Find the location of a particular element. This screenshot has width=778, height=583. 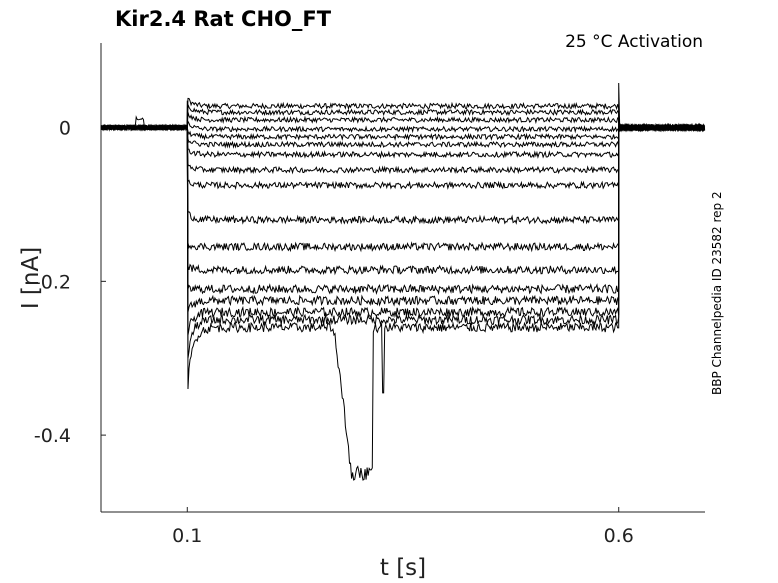

y-tick-label: -0.4 is located at coordinates (52, 436).